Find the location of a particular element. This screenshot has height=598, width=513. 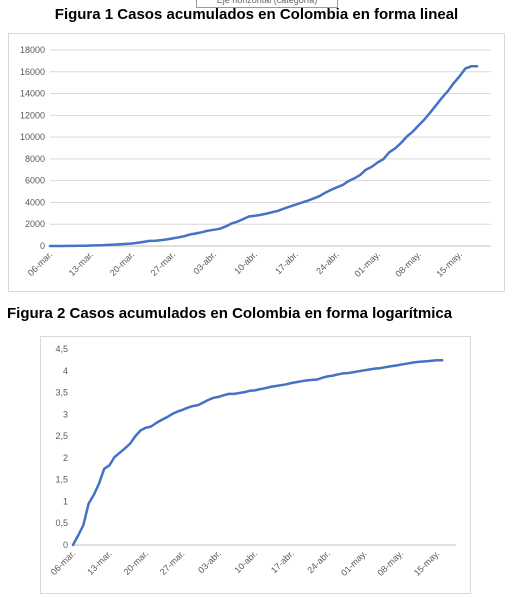

y-tick-label: 10000 is located at coordinates (32, 137).